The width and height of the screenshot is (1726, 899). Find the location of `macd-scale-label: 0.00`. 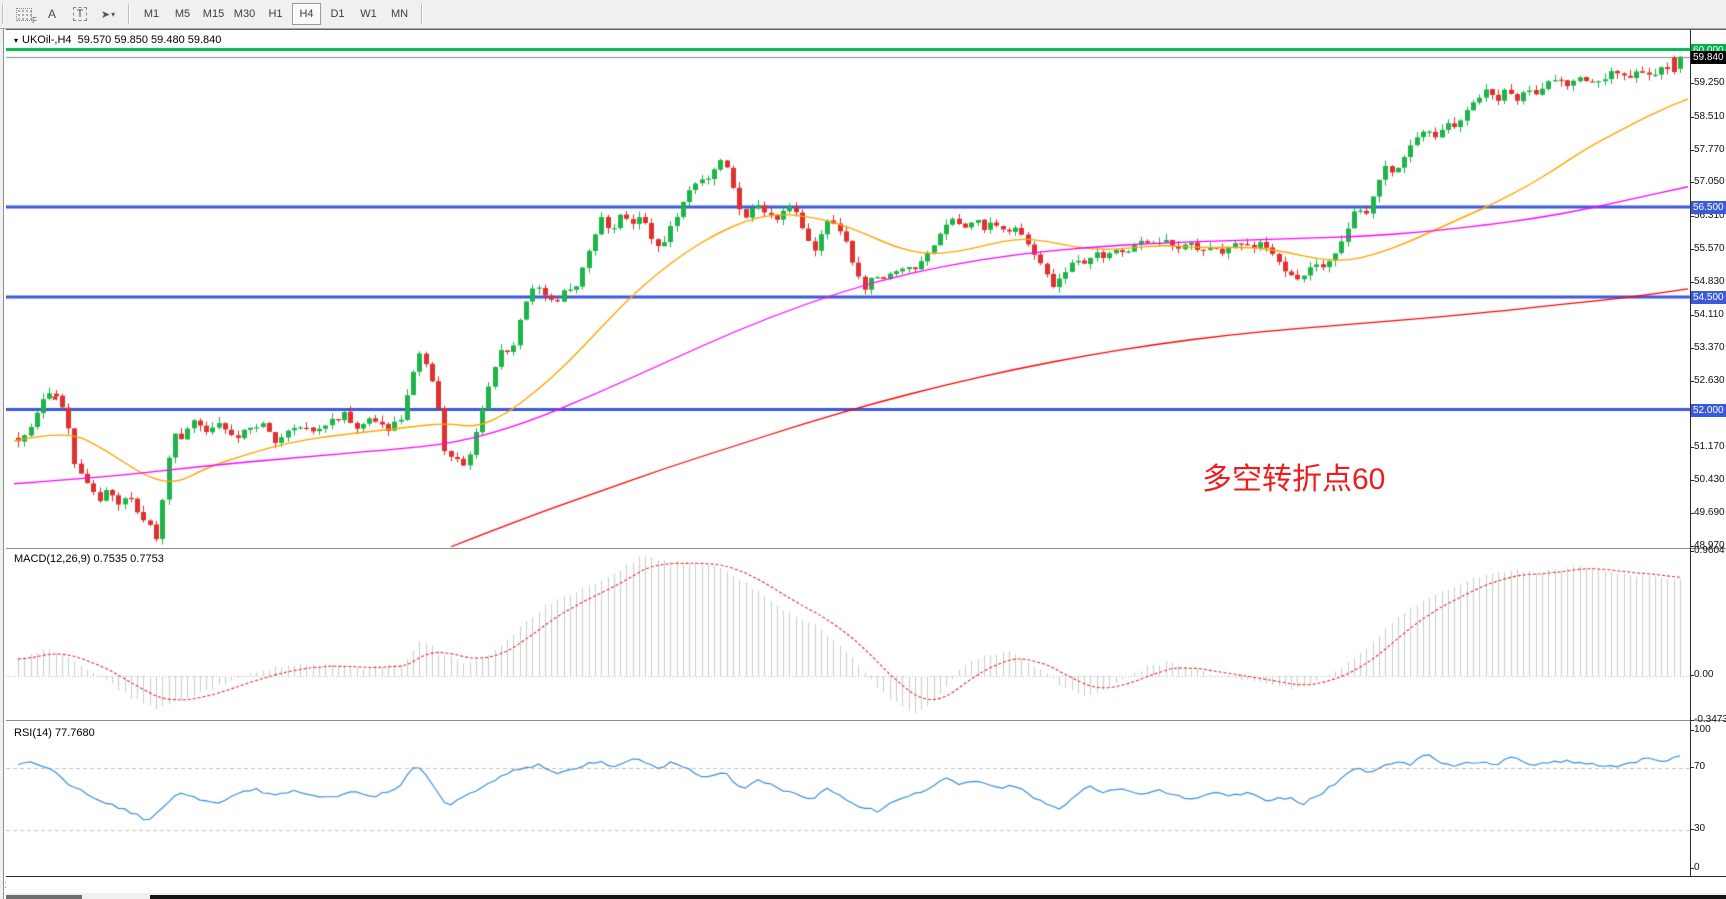

macd-scale-label: 0.00 is located at coordinates (1704, 674).